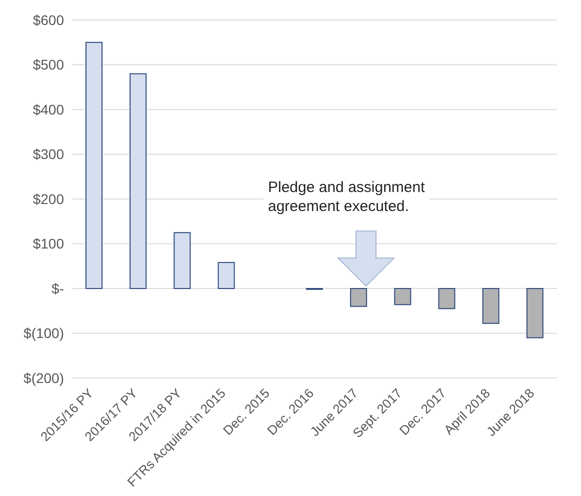 Image resolution: width=581 pixels, height=496 pixels. I want to click on y-tick-label: $300, so click(48, 154).